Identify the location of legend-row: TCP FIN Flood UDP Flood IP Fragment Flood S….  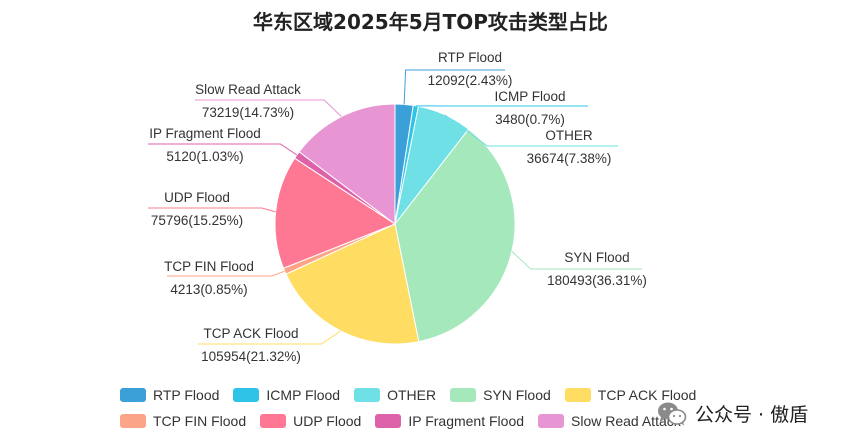
(400, 421).